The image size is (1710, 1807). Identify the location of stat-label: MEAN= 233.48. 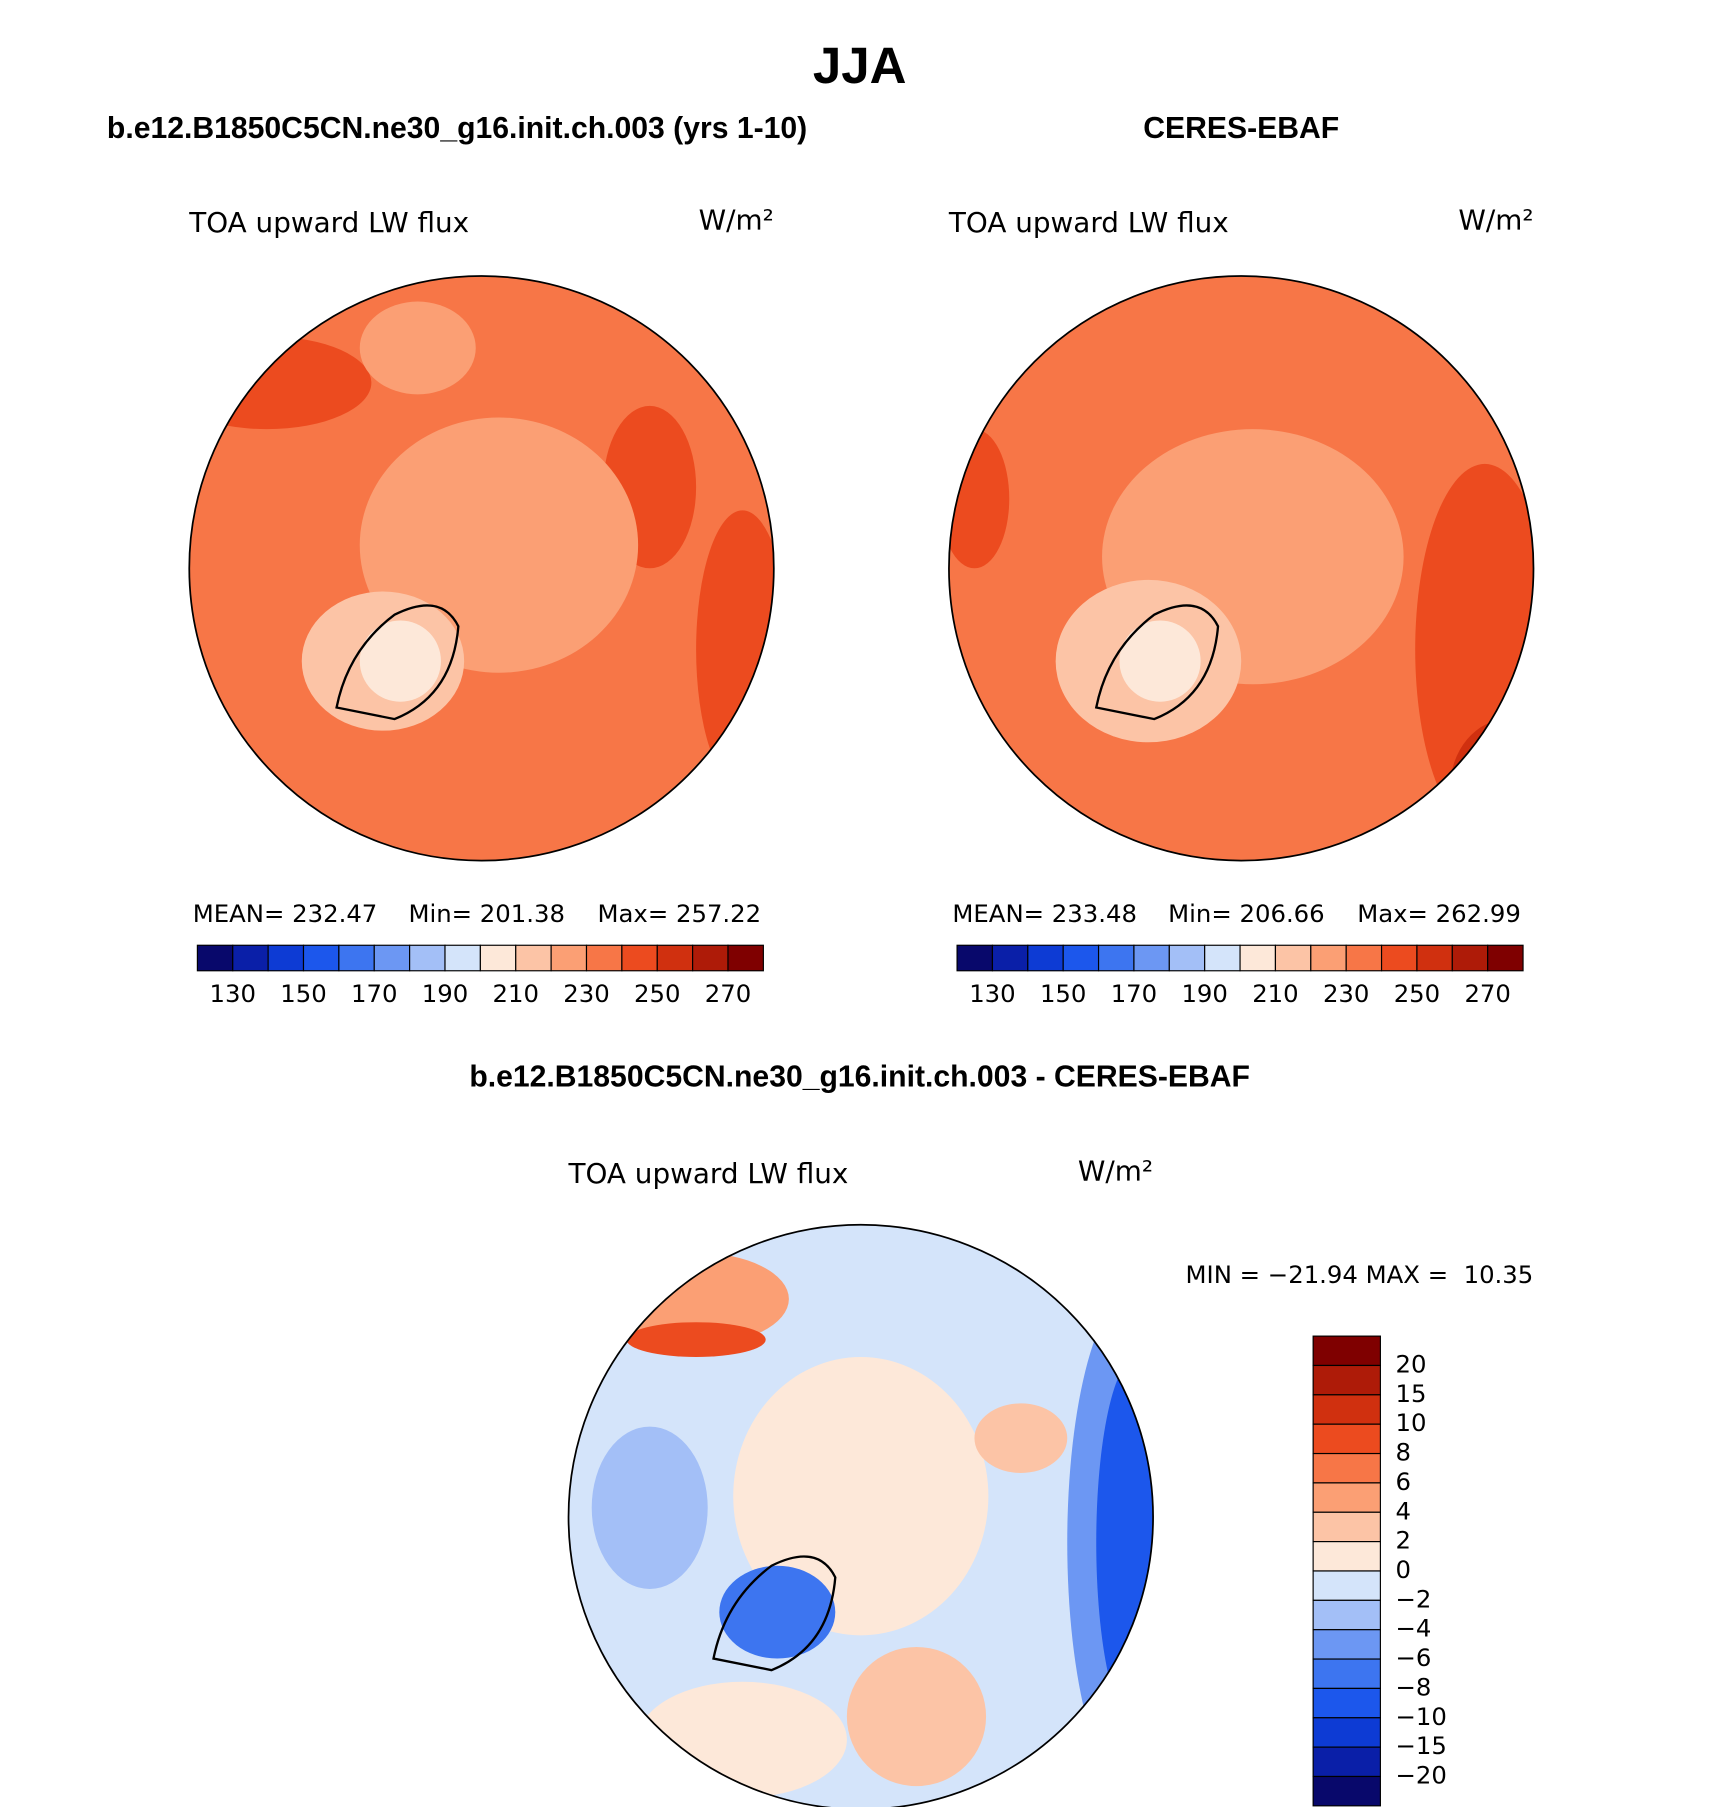
(1044, 913).